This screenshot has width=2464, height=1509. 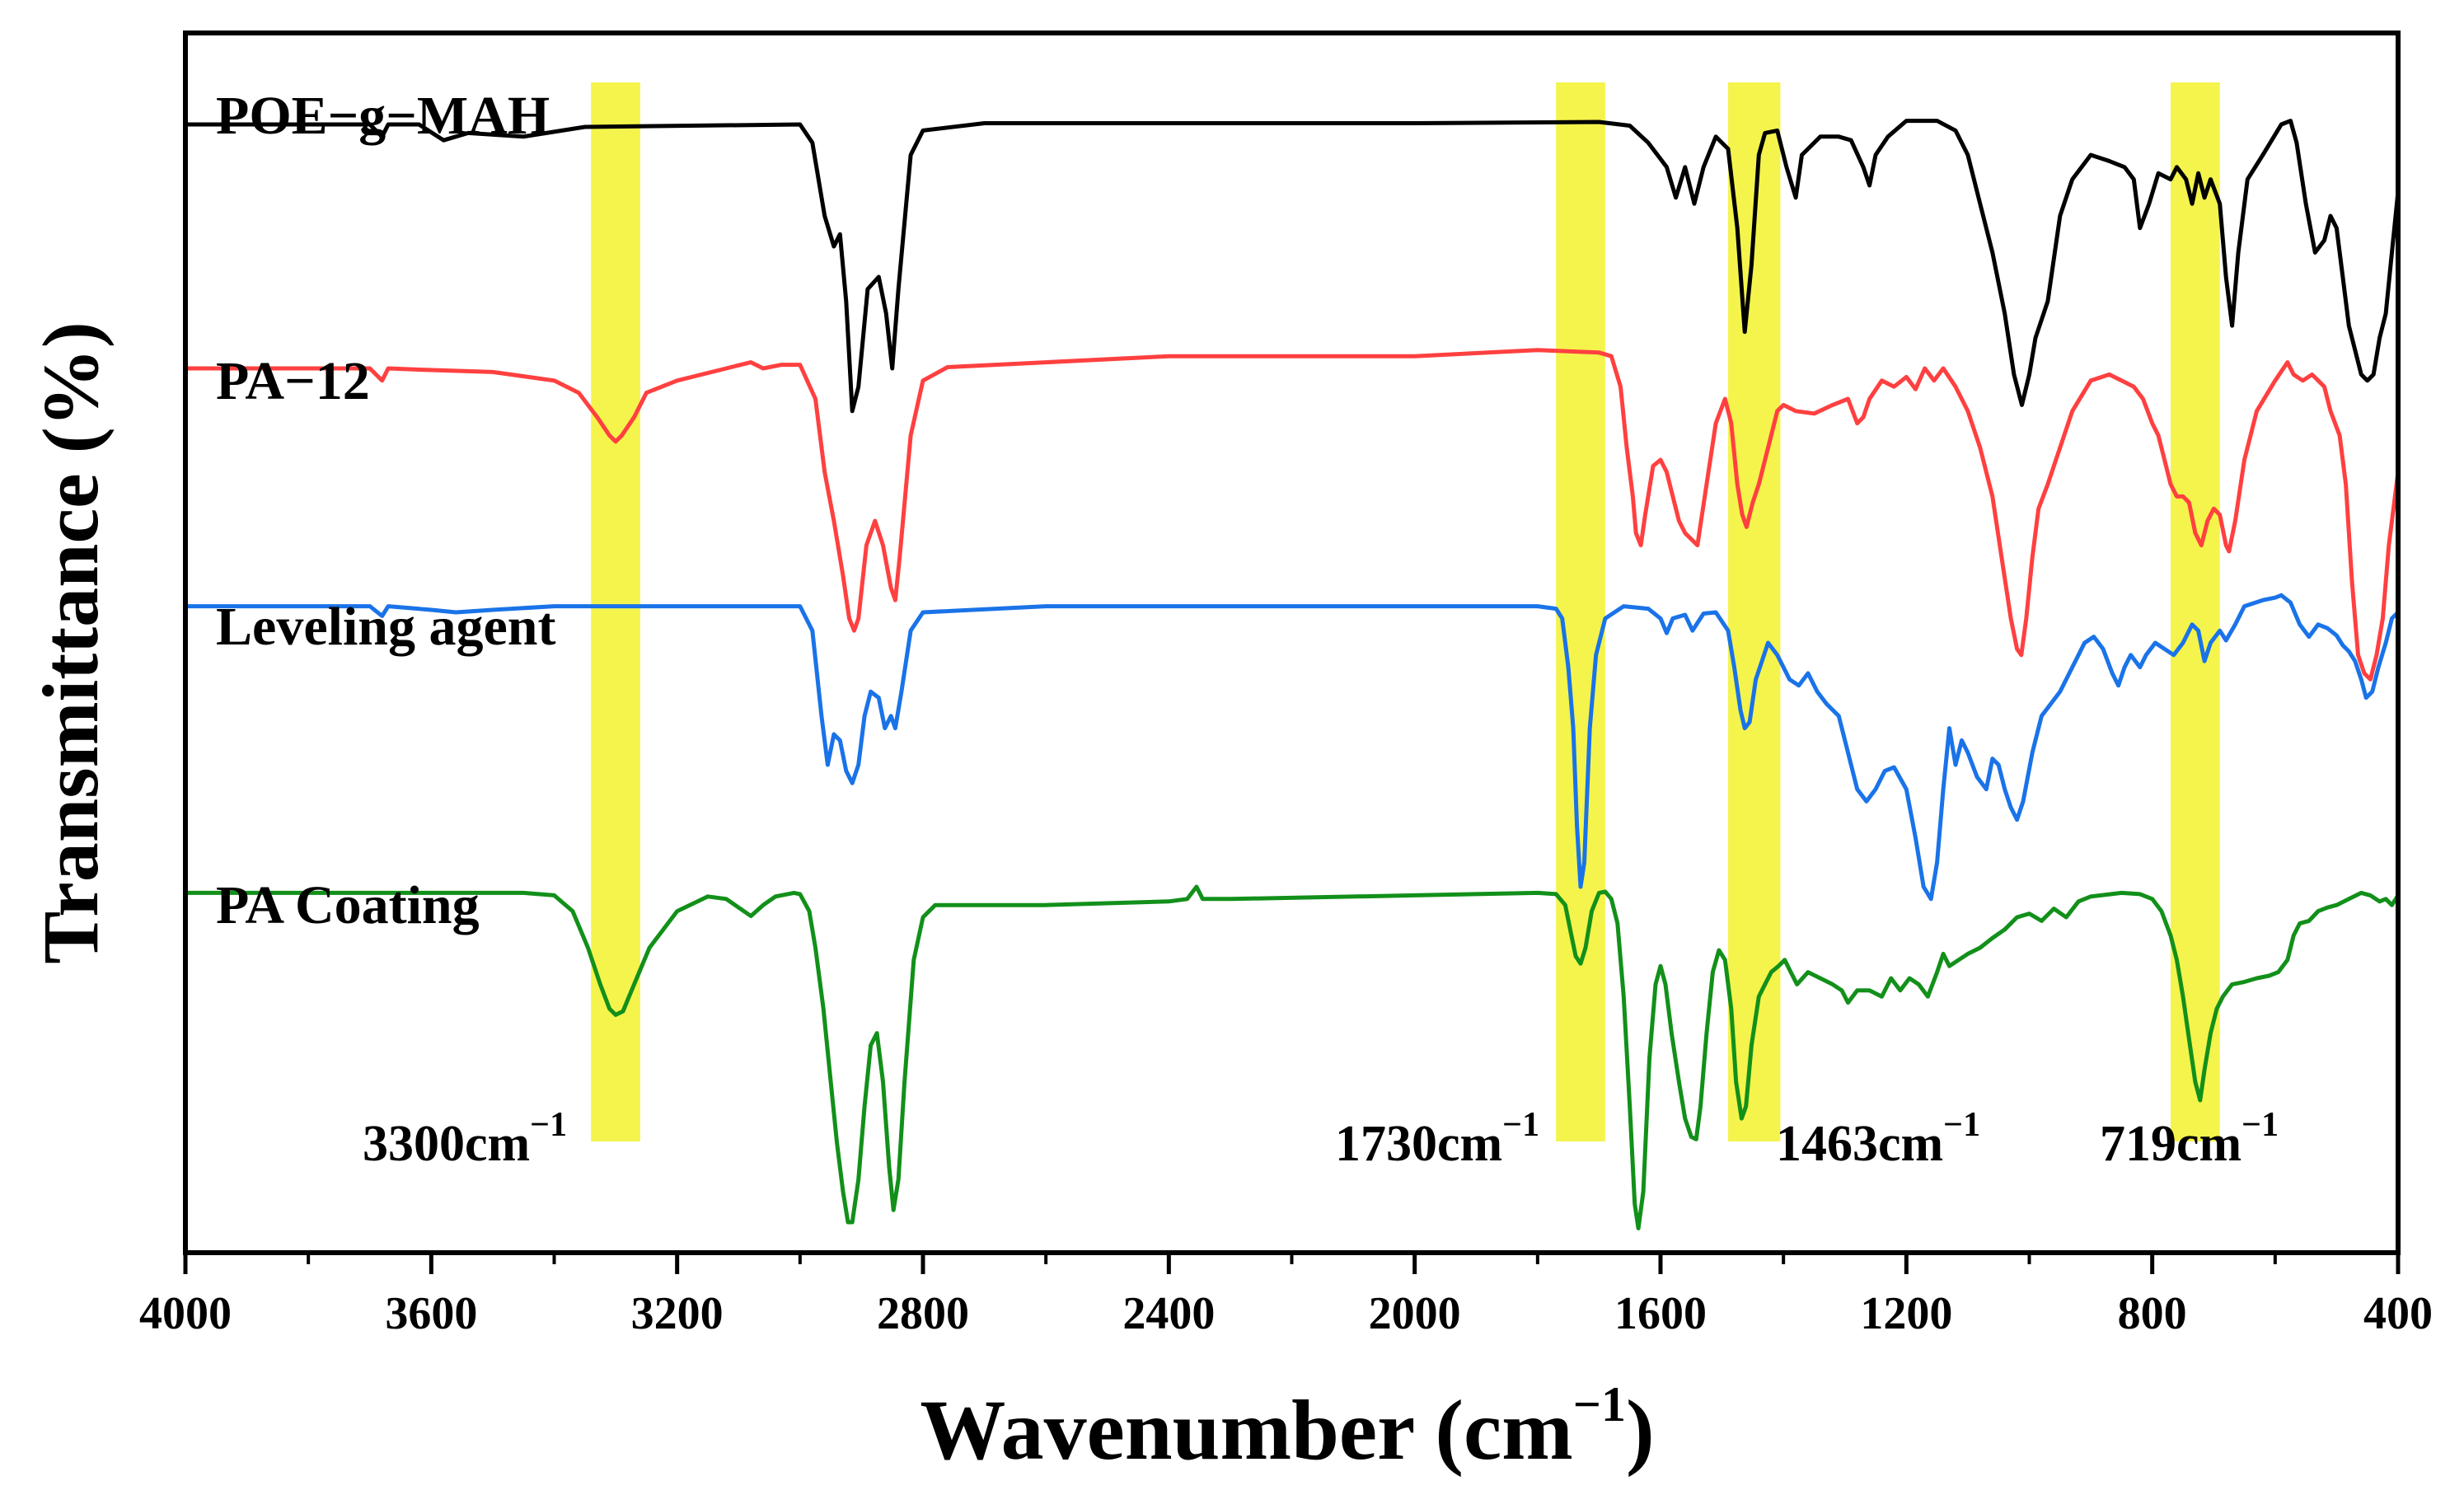 What do you see at coordinates (431, 1313) in the screenshot?
I see `x-tick-label: 3600` at bounding box center [431, 1313].